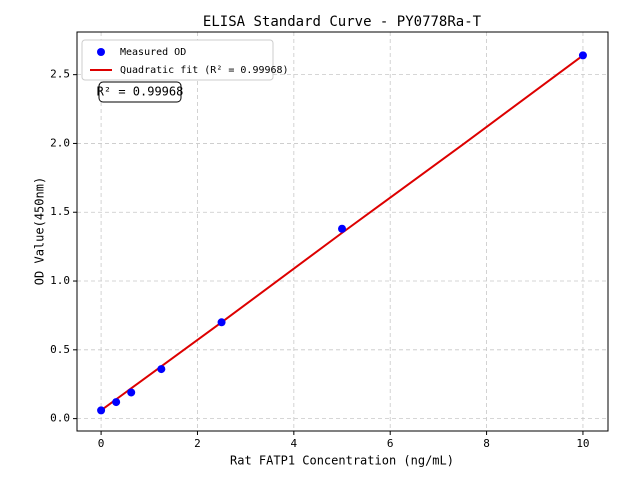  What do you see at coordinates (177, 60) in the screenshot?
I see `legend-box` at bounding box center [177, 60].